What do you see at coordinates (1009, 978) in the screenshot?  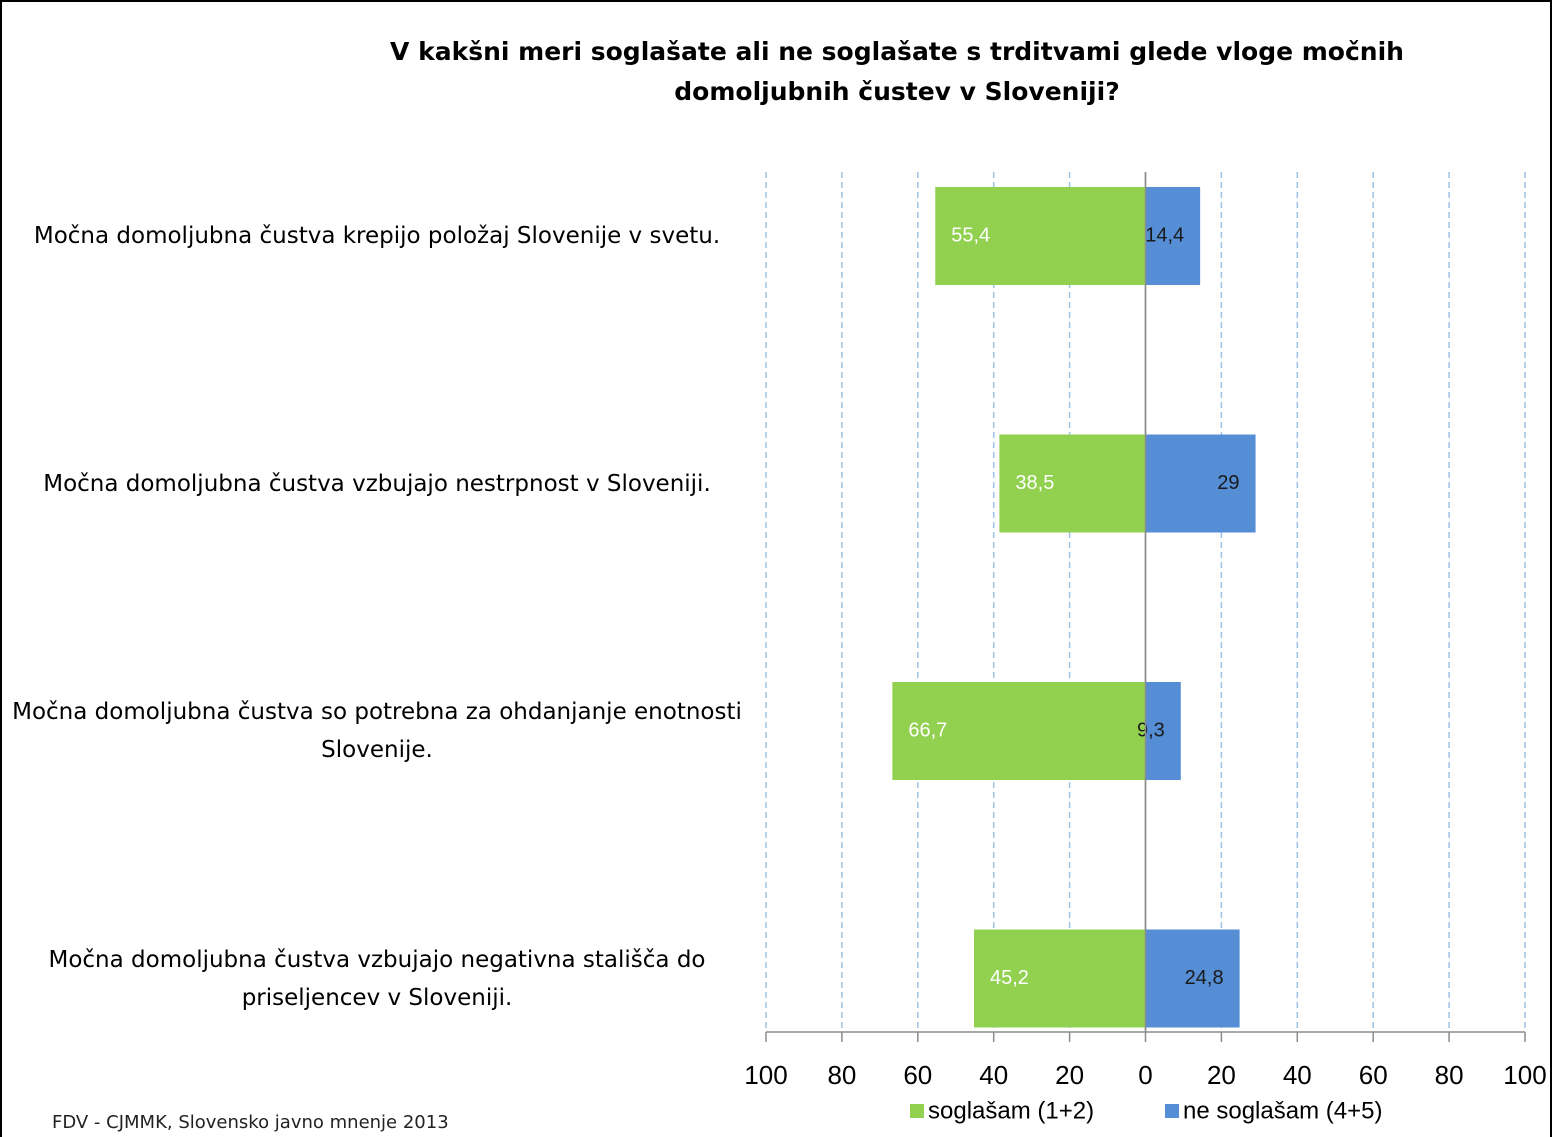 I see `data-label: 45,2` at bounding box center [1009, 978].